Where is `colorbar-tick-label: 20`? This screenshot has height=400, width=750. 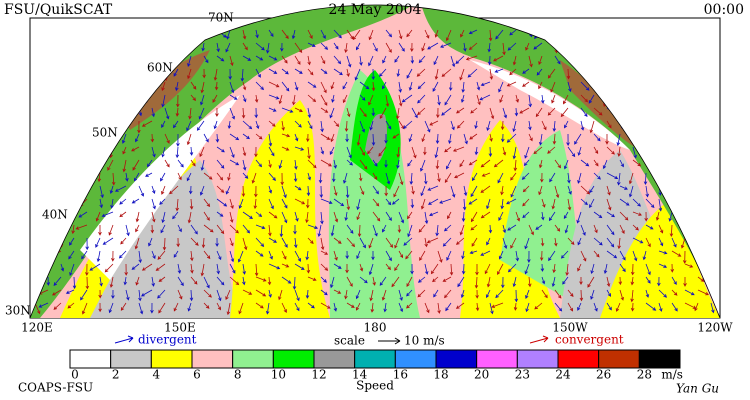
colorbar-tick-label: 20 is located at coordinates (481, 375).